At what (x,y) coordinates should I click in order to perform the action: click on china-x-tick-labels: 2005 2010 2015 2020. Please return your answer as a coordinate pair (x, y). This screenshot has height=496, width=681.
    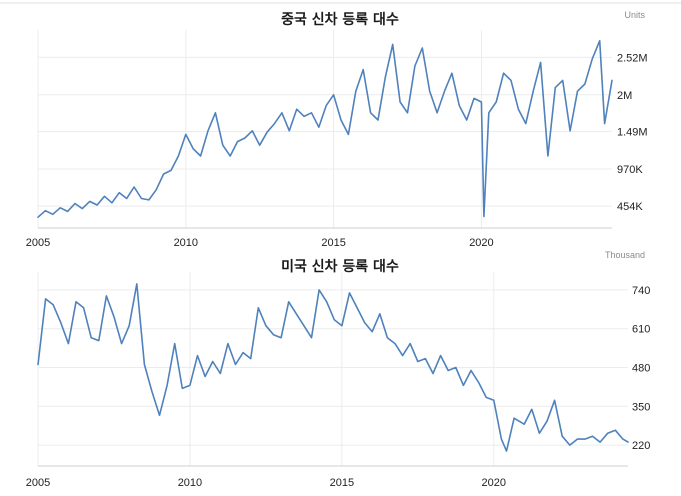
    Looking at the image, I should click on (260, 243).